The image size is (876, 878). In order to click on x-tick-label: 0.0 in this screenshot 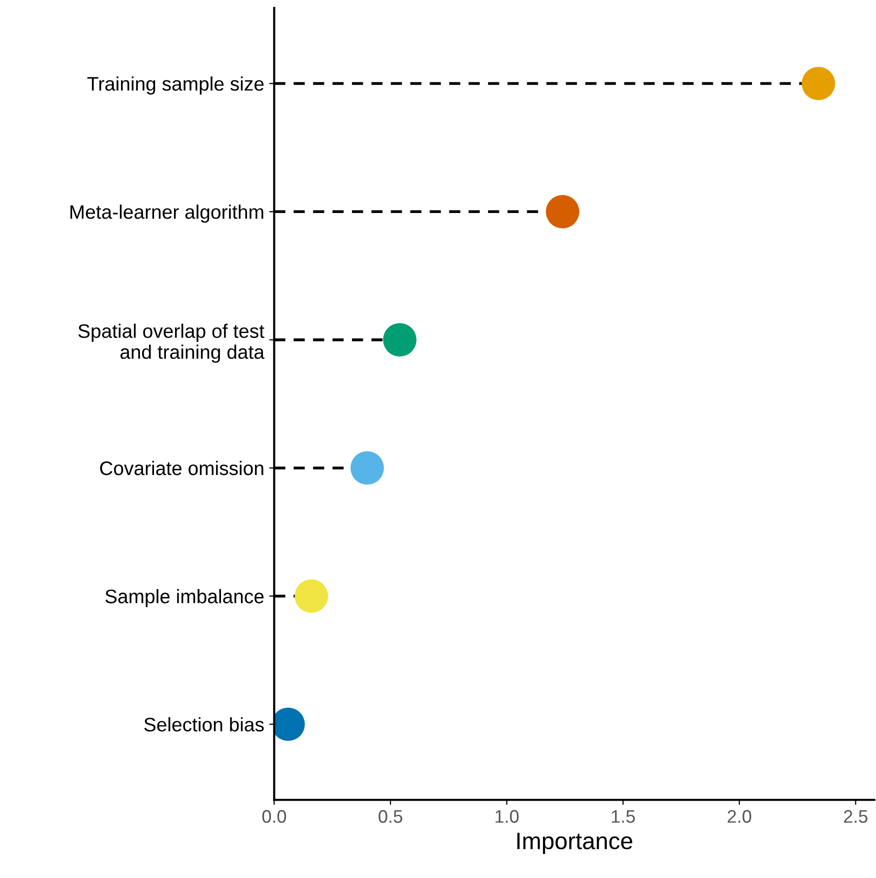, I will do `click(274, 816)`.